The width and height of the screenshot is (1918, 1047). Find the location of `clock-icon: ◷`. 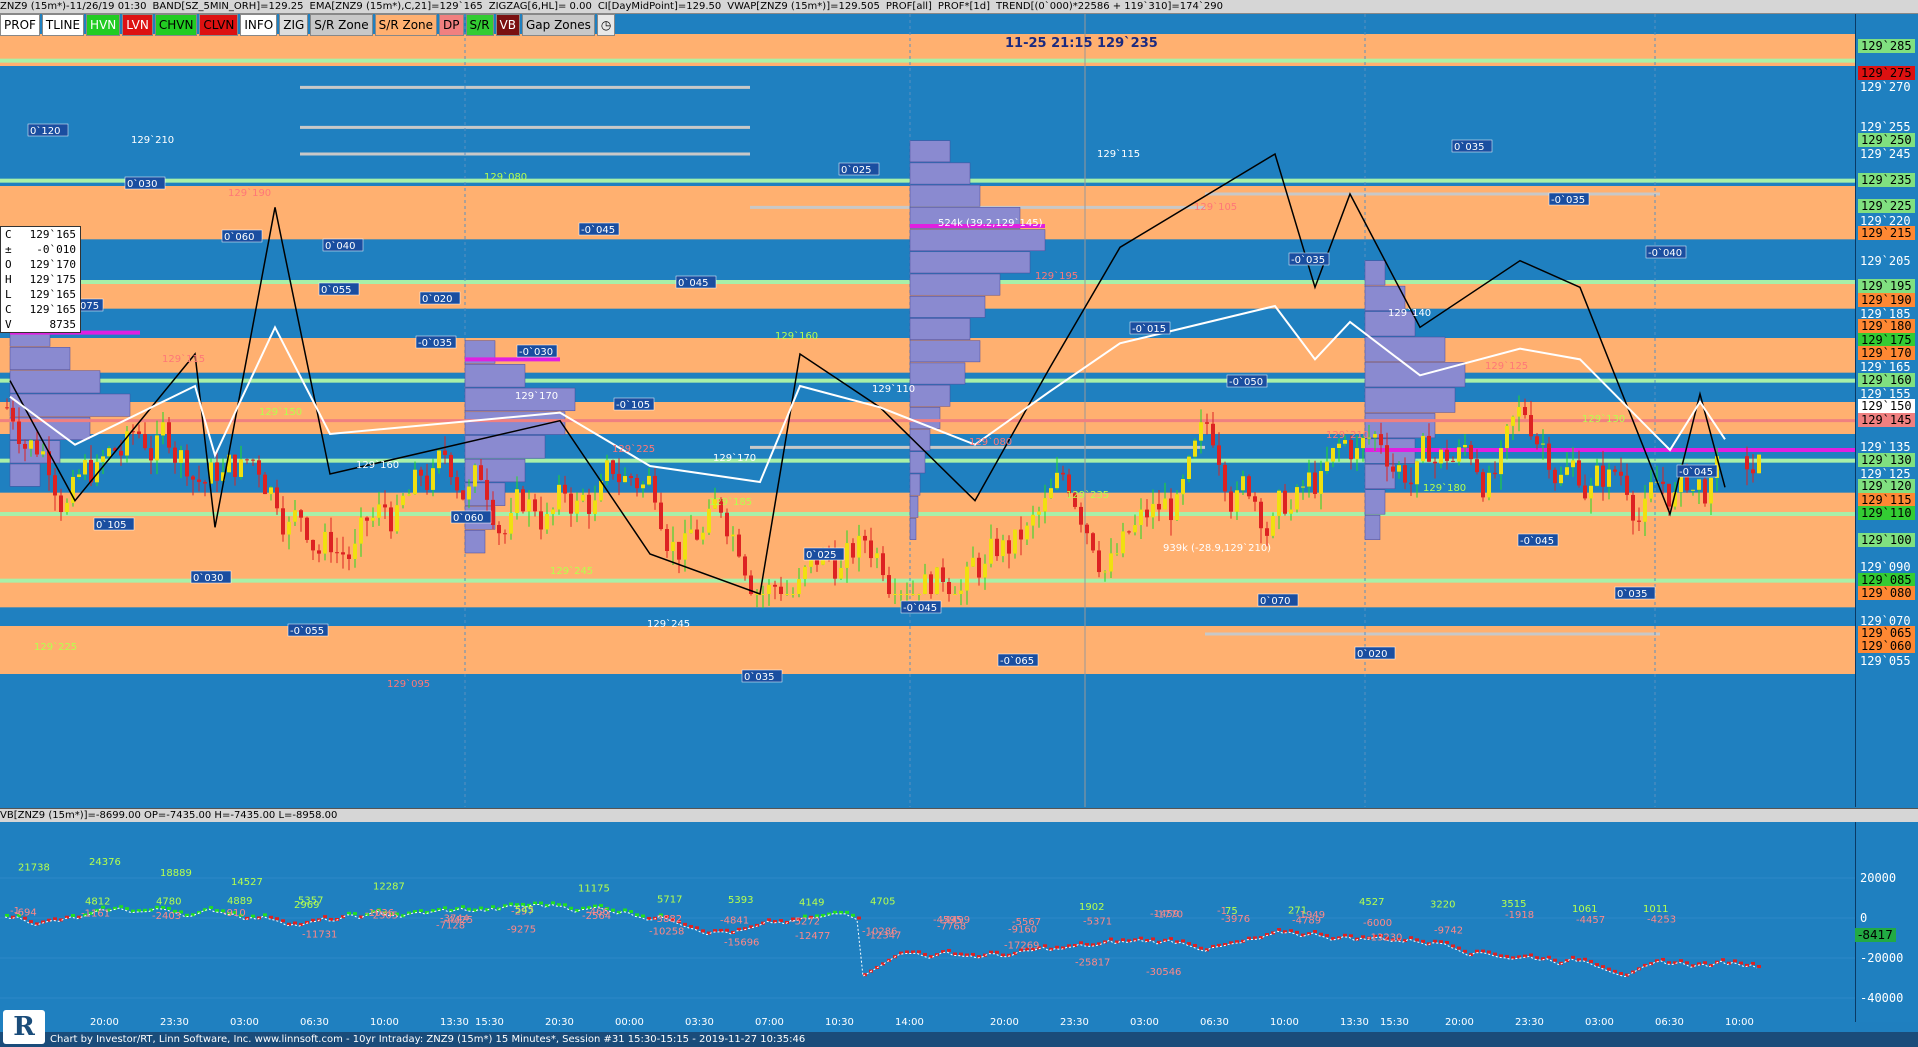

clock-icon: ◷ is located at coordinates (606, 25).